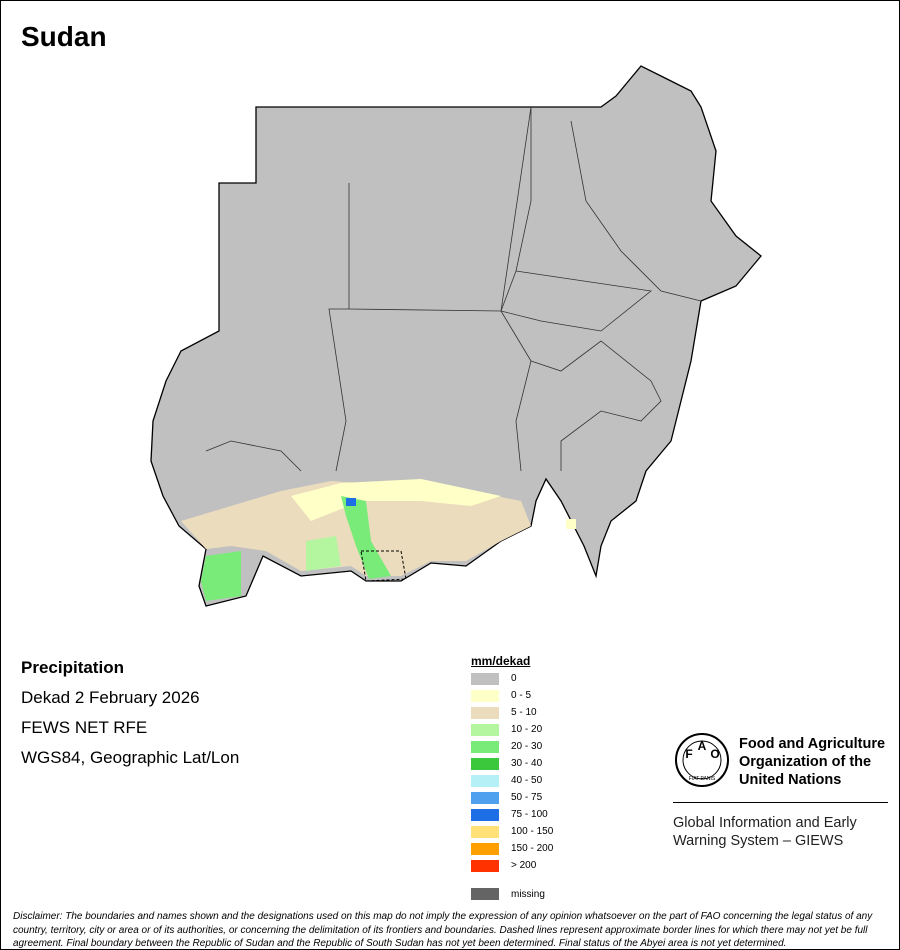 The width and height of the screenshot is (900, 950). What do you see at coordinates (524, 712) in the screenshot?
I see `legend-label: 5 - 10` at bounding box center [524, 712].